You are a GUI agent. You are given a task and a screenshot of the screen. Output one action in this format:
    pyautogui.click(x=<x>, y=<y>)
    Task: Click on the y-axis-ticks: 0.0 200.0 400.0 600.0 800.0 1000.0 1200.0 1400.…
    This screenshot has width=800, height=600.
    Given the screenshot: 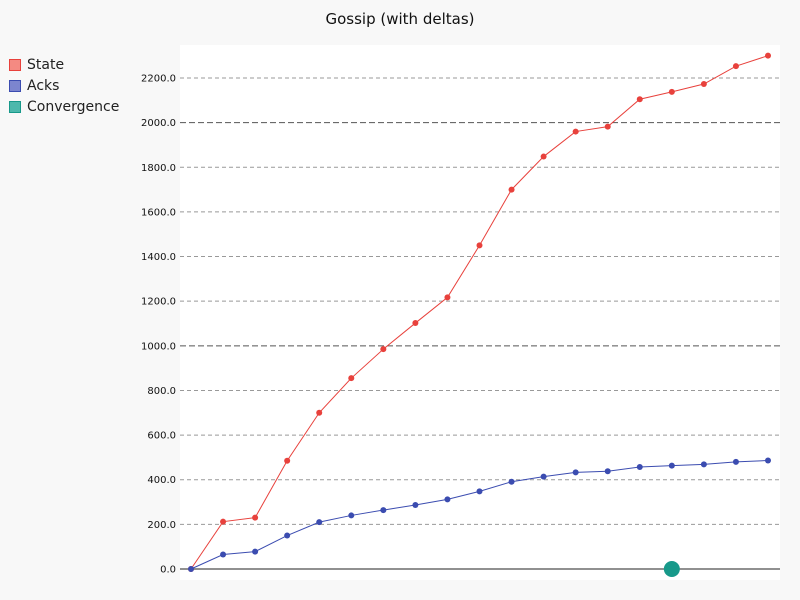 What is the action you would take?
    pyautogui.click(x=158, y=325)
    